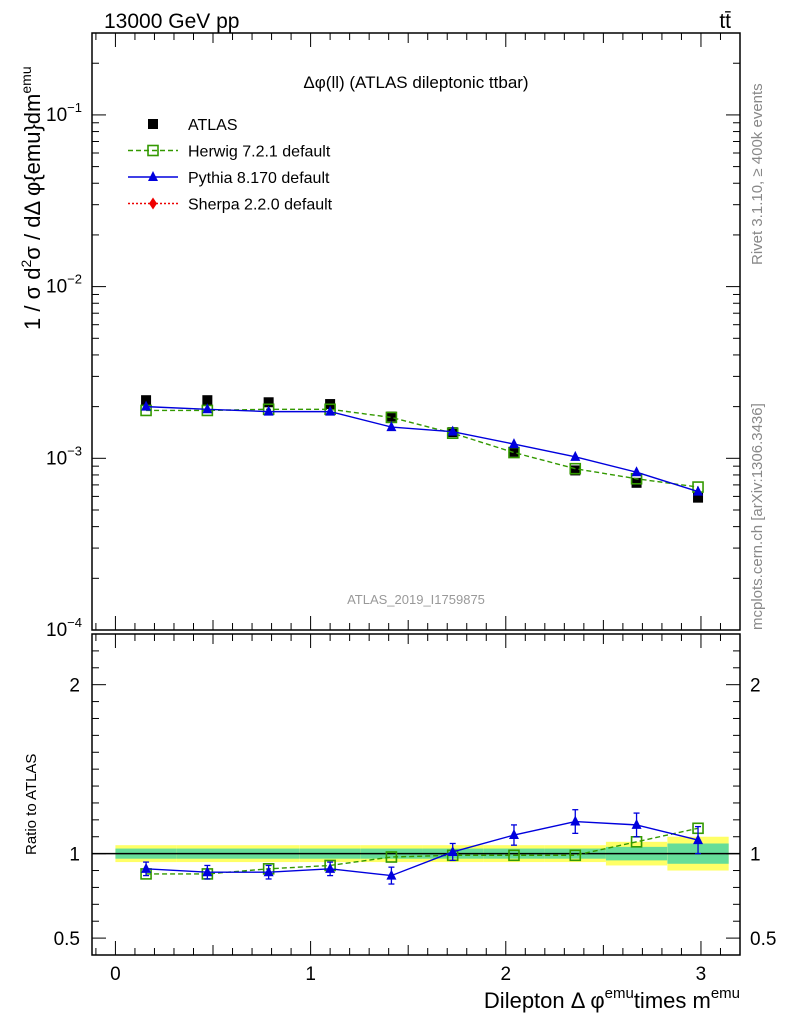 The image size is (786, 1024). I want to click on mcplots-label: mcplots.cern.ch [arXiv:1306.3436], so click(757, 516).